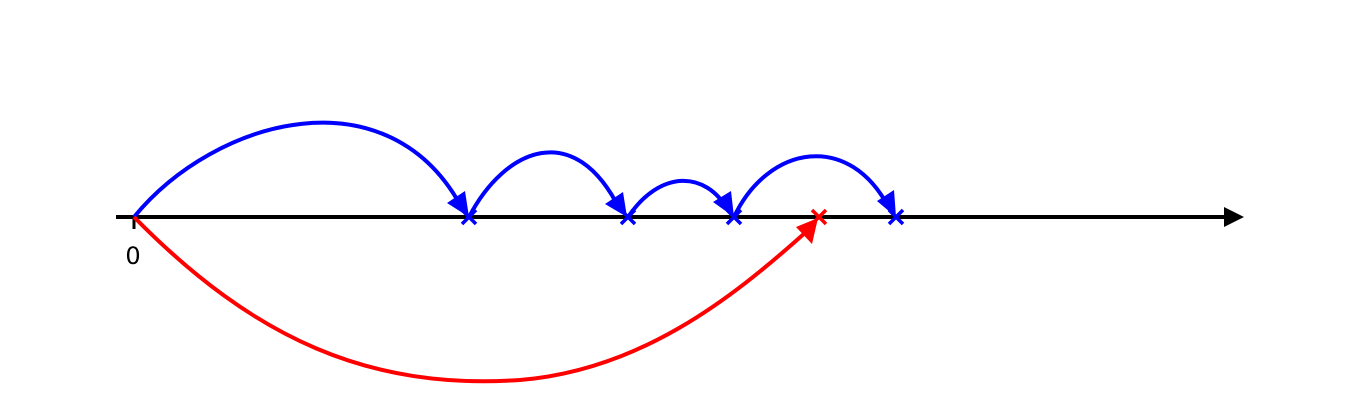  Describe the element at coordinates (1234, 217) in the screenshot. I see `axis-arrowhead-icon` at that location.